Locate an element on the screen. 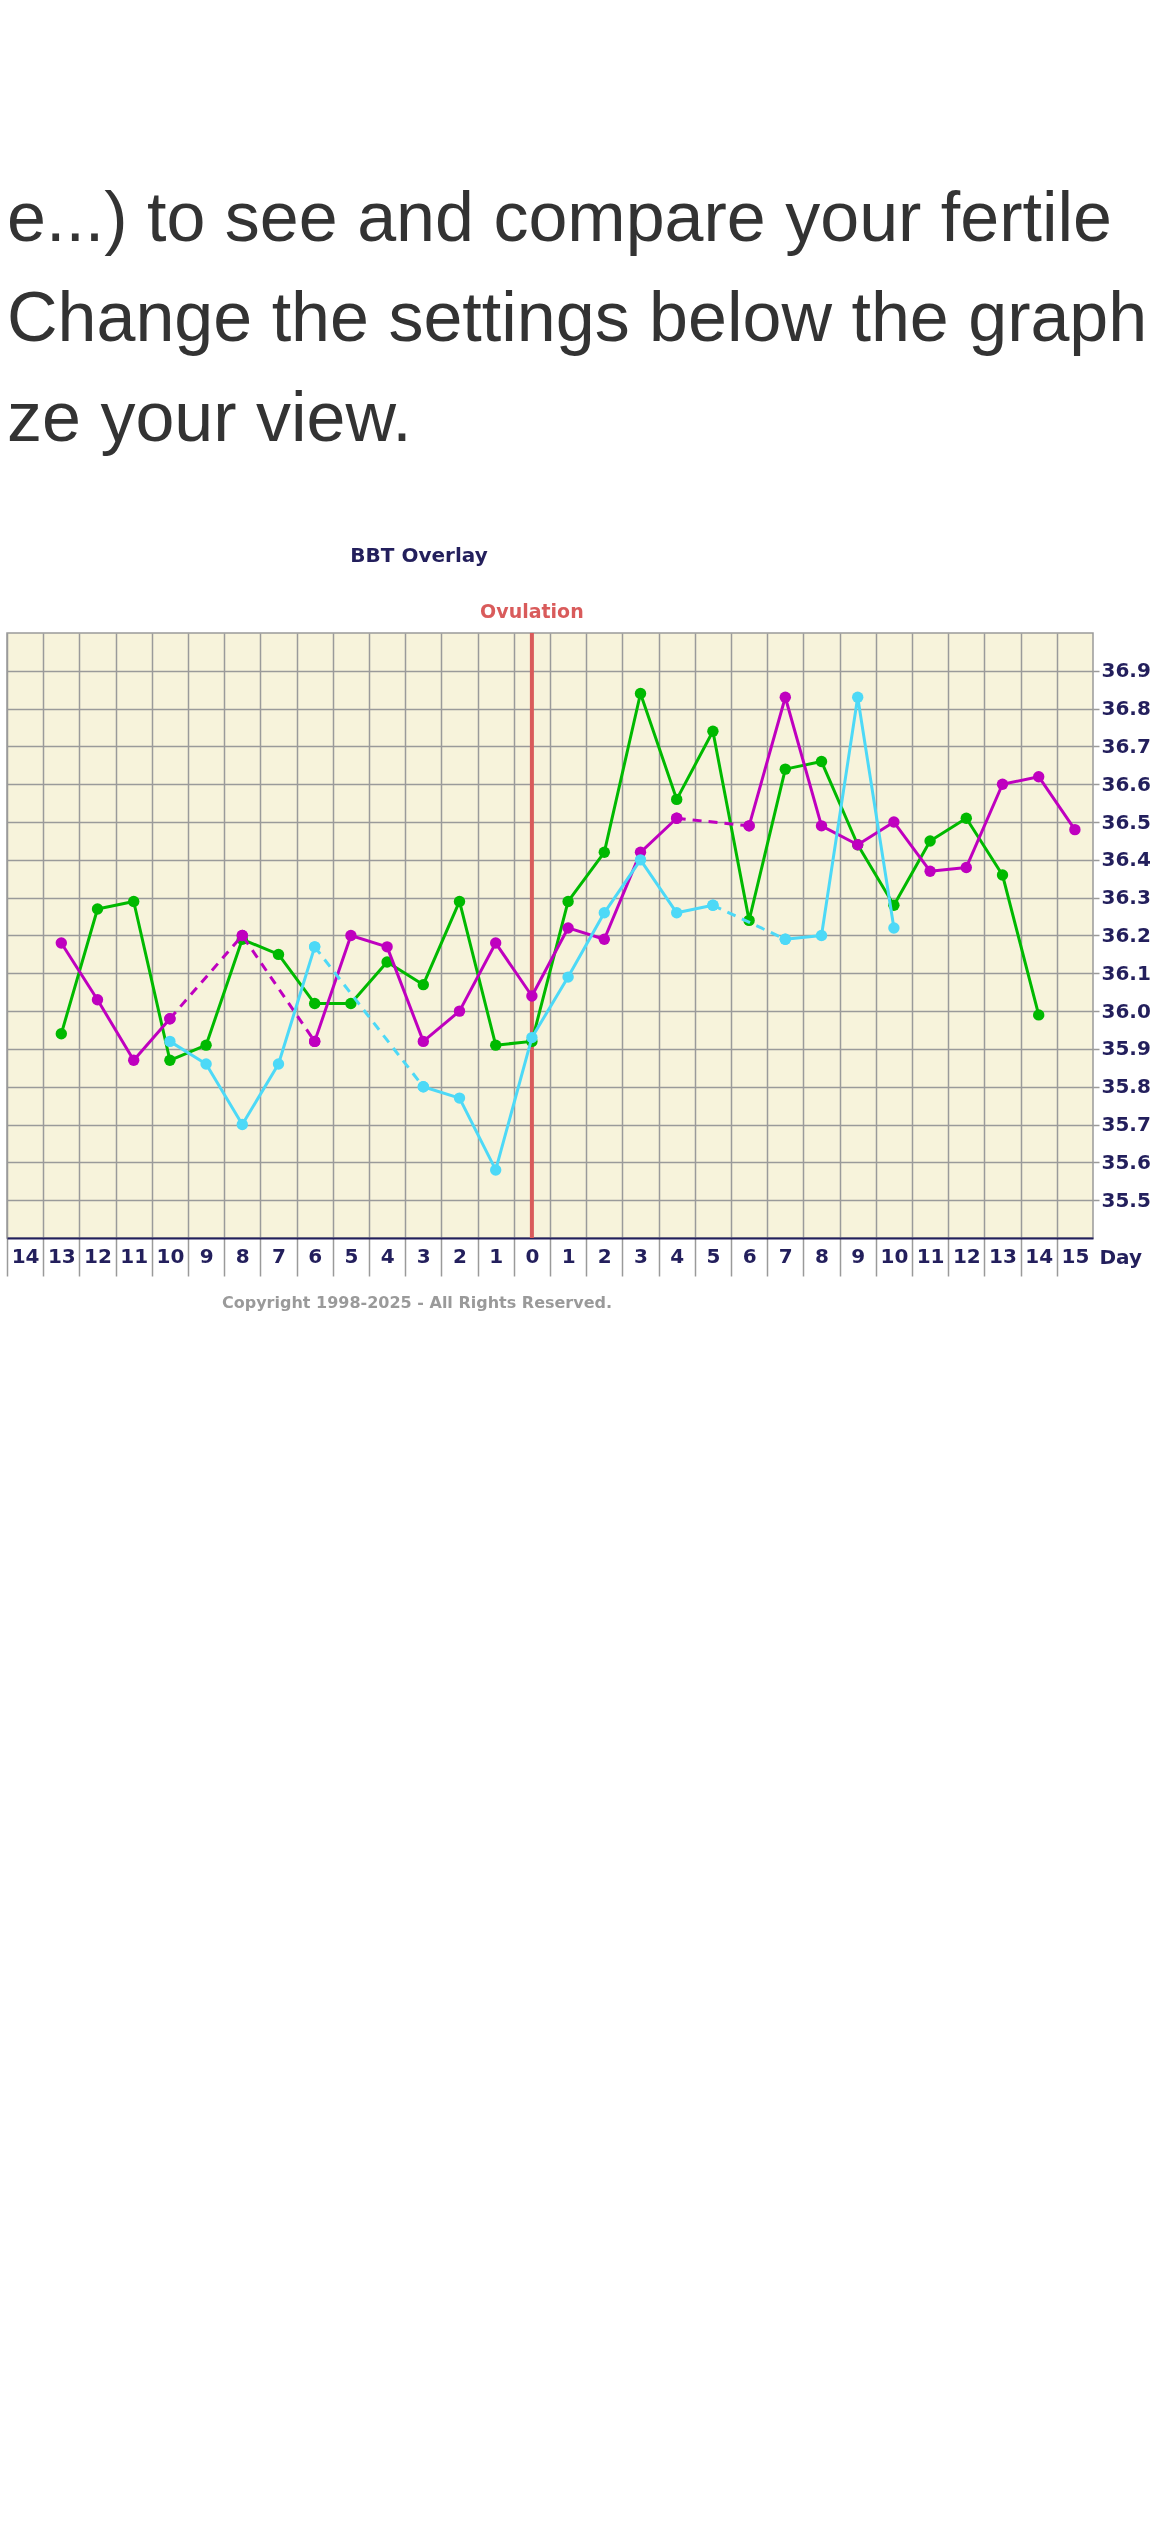  text: Copyright 1998-2025 - All Rights Reserved. is located at coordinates (417, 1302).